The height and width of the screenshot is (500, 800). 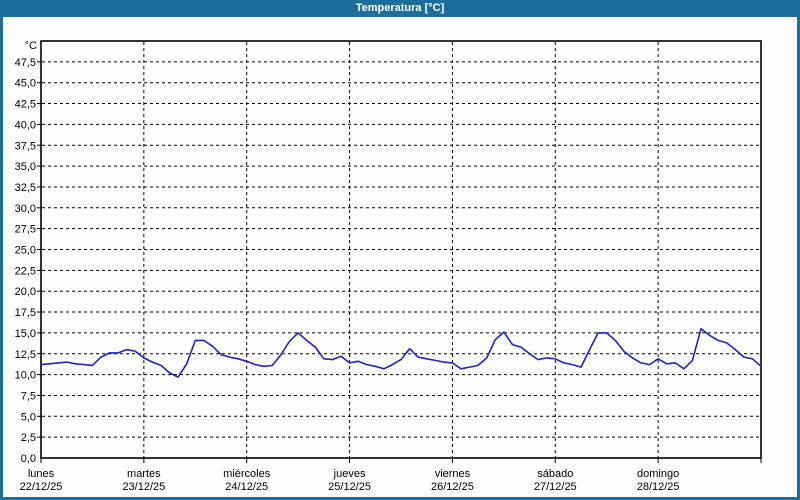 What do you see at coordinates (144, 474) in the screenshot?
I see `x-day-label: martes` at bounding box center [144, 474].